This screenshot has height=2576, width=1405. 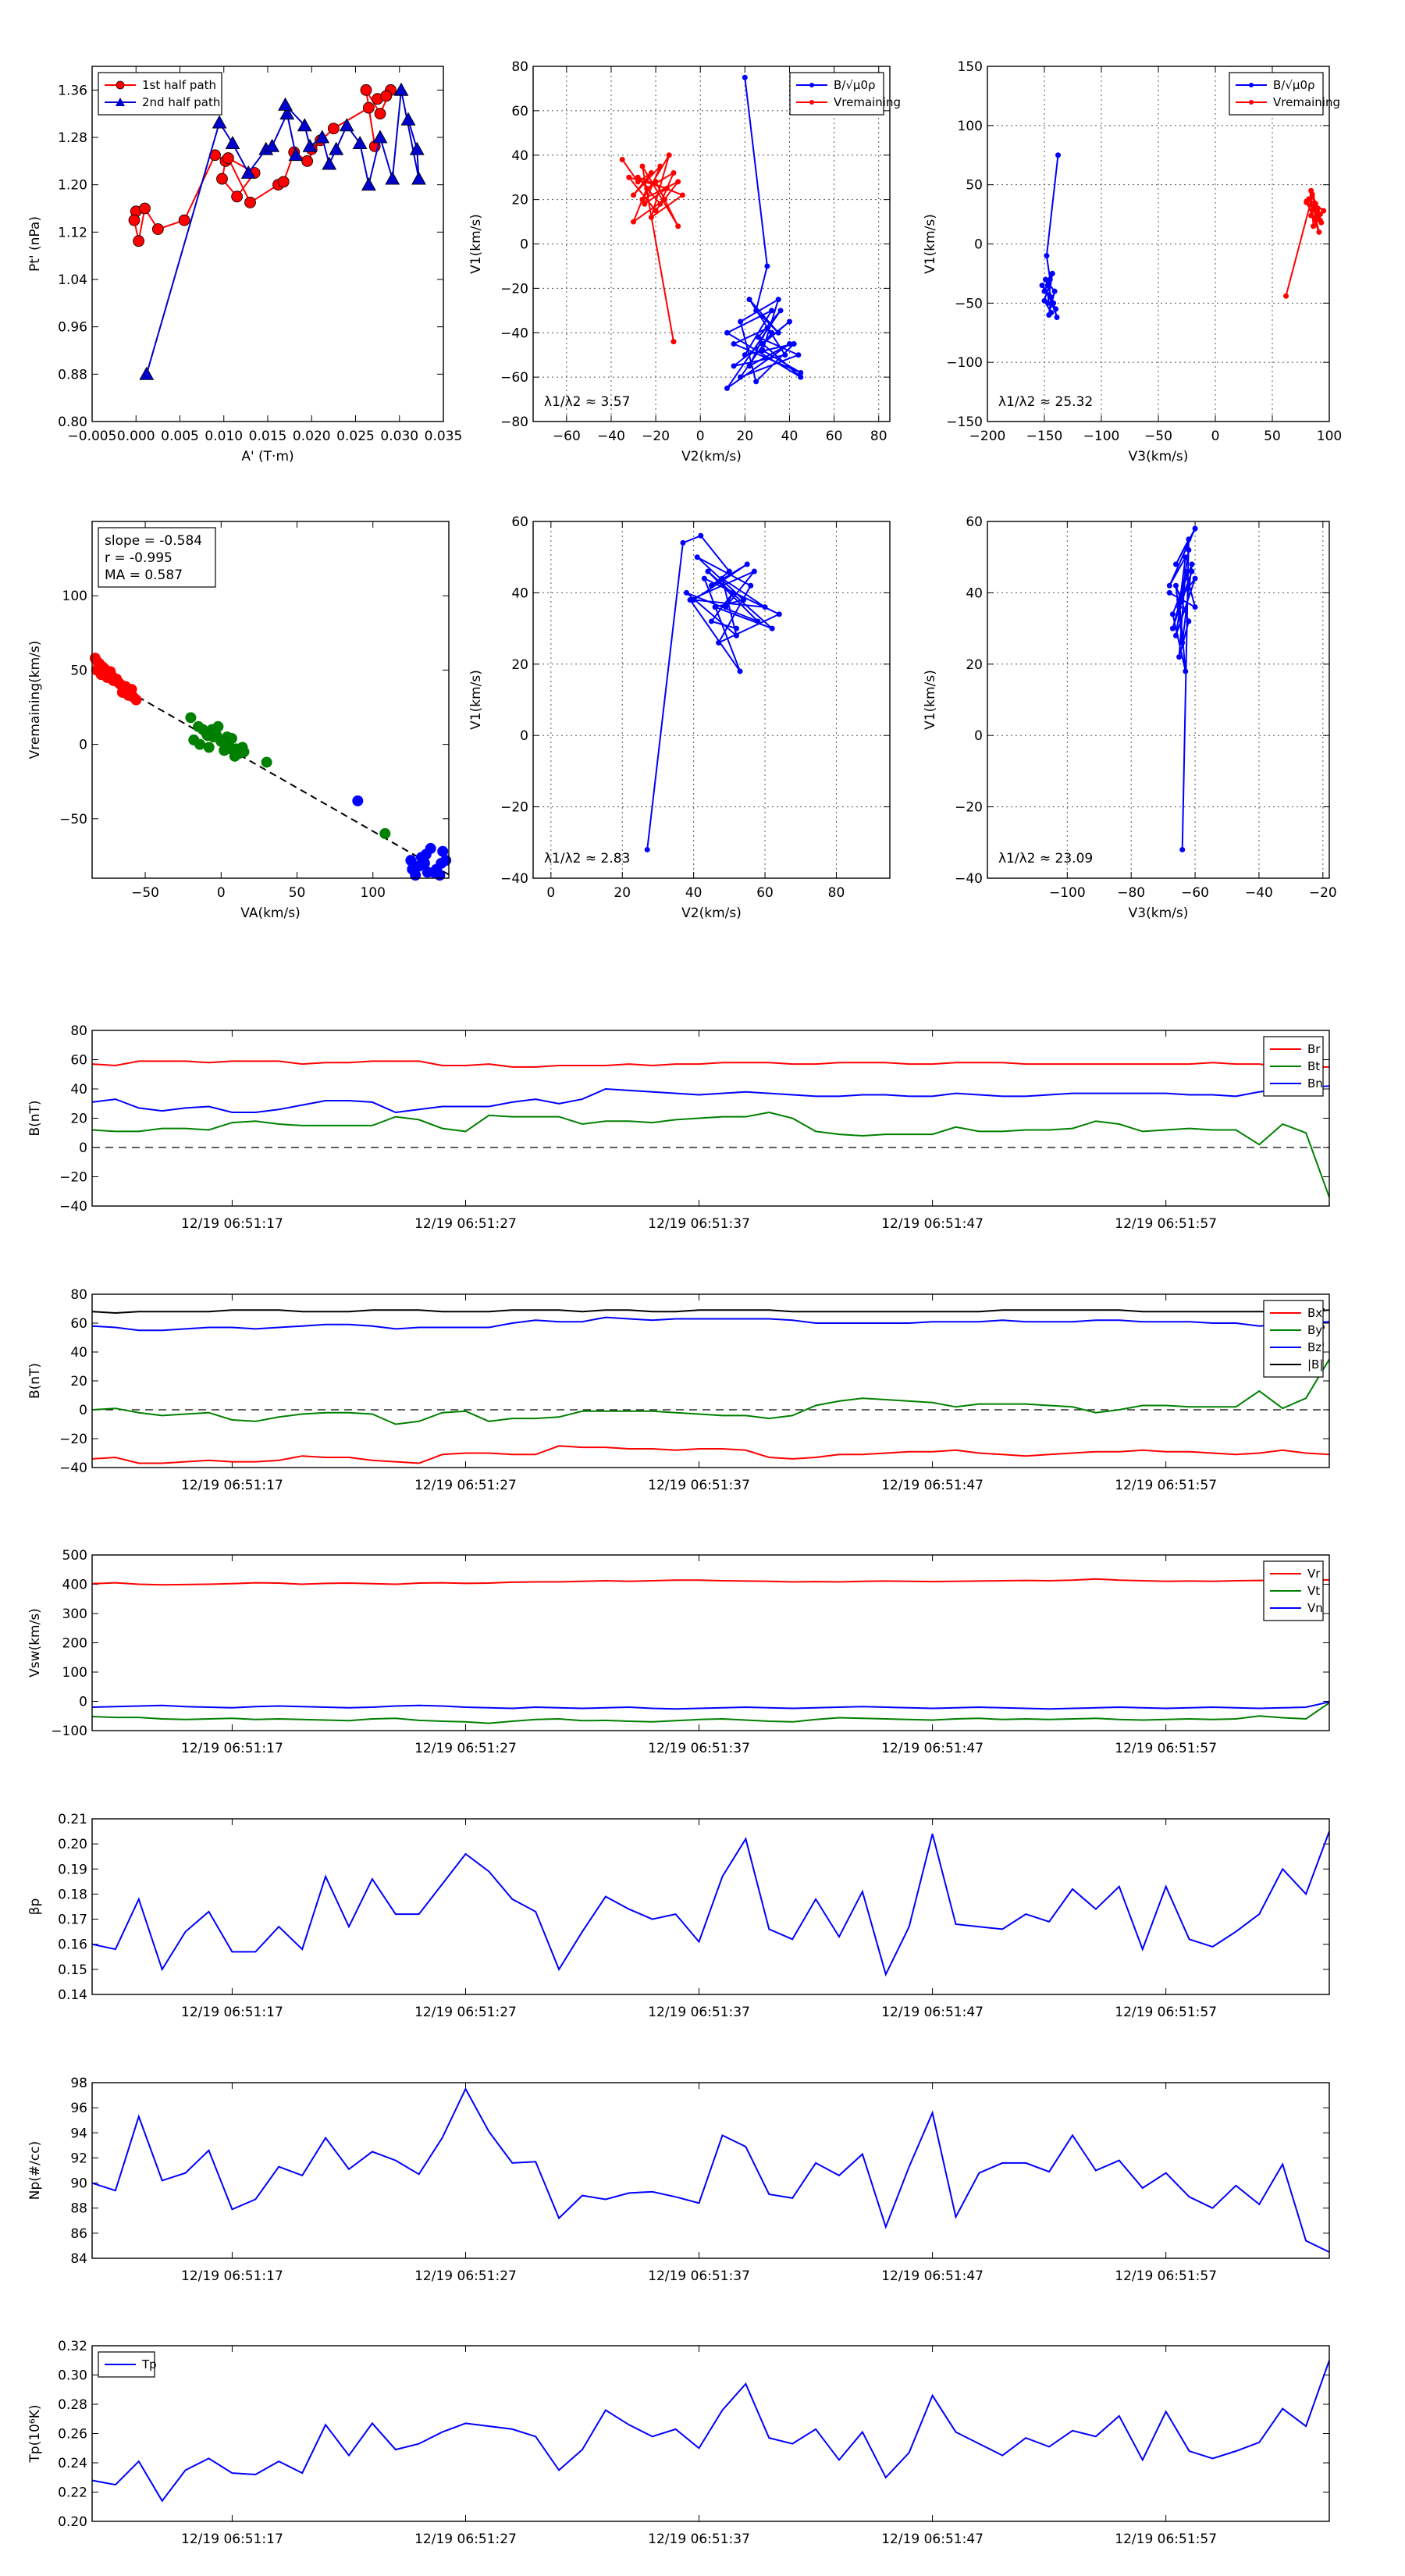 What do you see at coordinates (1294, 85) in the screenshot?
I see `legend-entry: B/√μ0ρ` at bounding box center [1294, 85].